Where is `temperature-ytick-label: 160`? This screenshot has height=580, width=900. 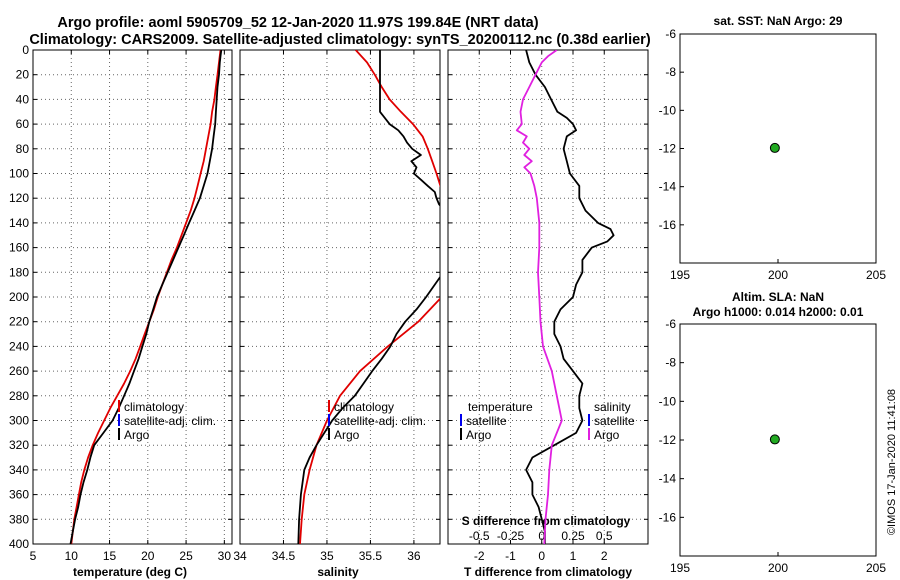 temperature-ytick-label: 160 is located at coordinates (19, 248).